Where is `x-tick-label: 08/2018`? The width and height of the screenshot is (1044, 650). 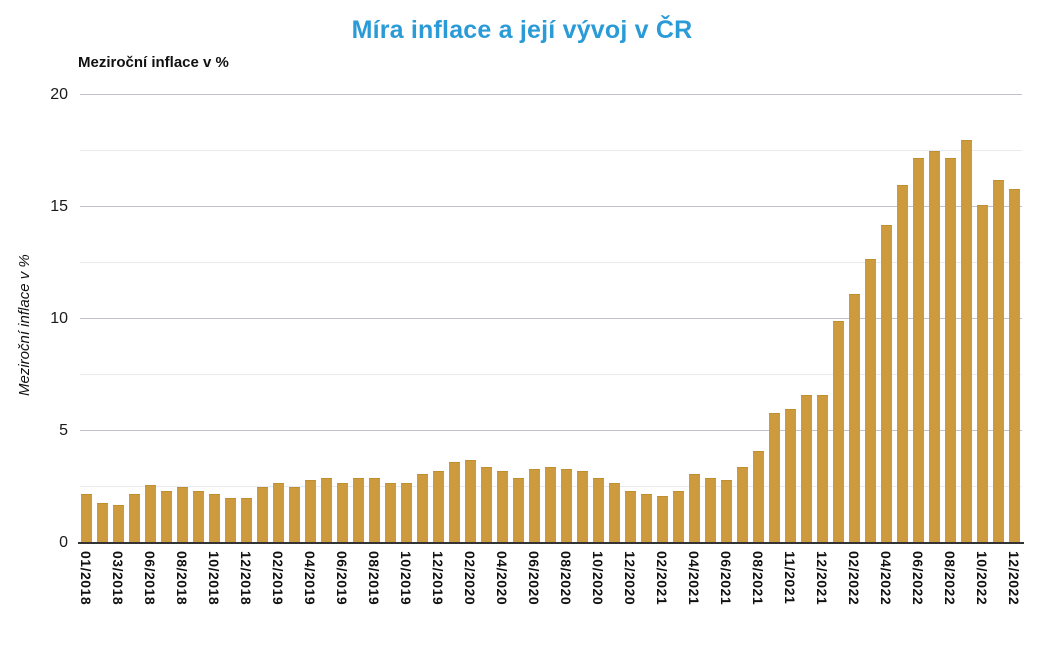 x-tick-label: 08/2018 is located at coordinates (182, 578).